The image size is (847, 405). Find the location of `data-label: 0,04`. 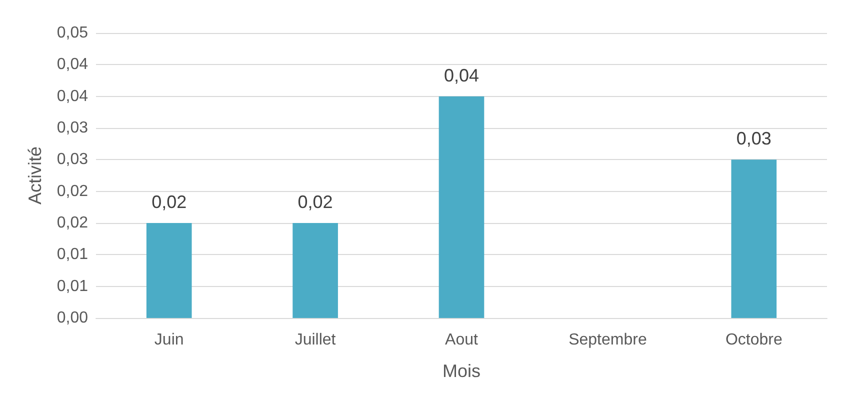

data-label: 0,04 is located at coordinates (462, 75).